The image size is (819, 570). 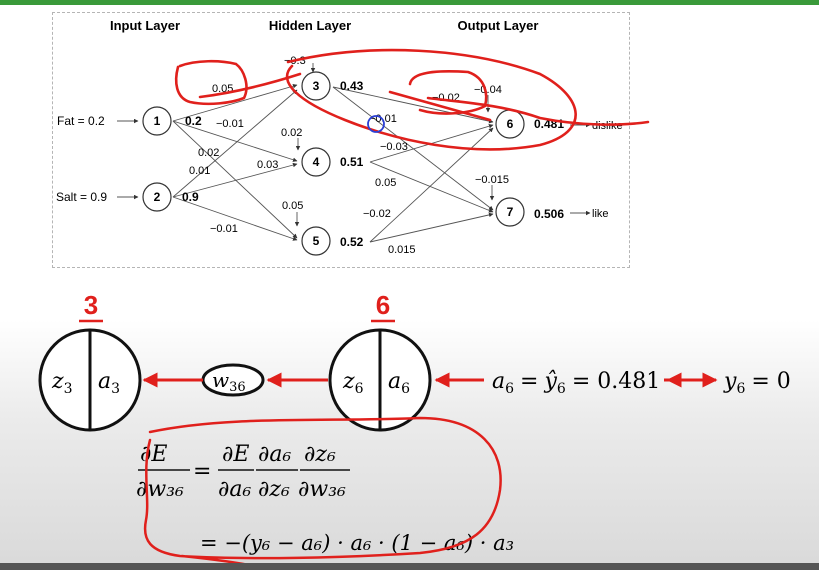 I want to click on formula-line-2: = −(y₆ − a₆) · a₆ · (1 − a₆) · a₃, so click(x=357, y=543).